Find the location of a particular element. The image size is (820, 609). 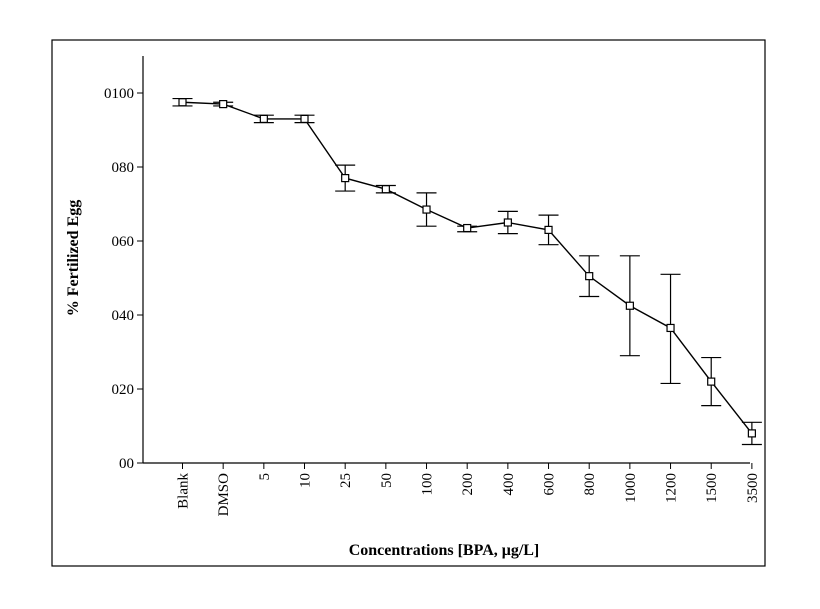

y-tick-label: 0100 is located at coordinates (119, 94).